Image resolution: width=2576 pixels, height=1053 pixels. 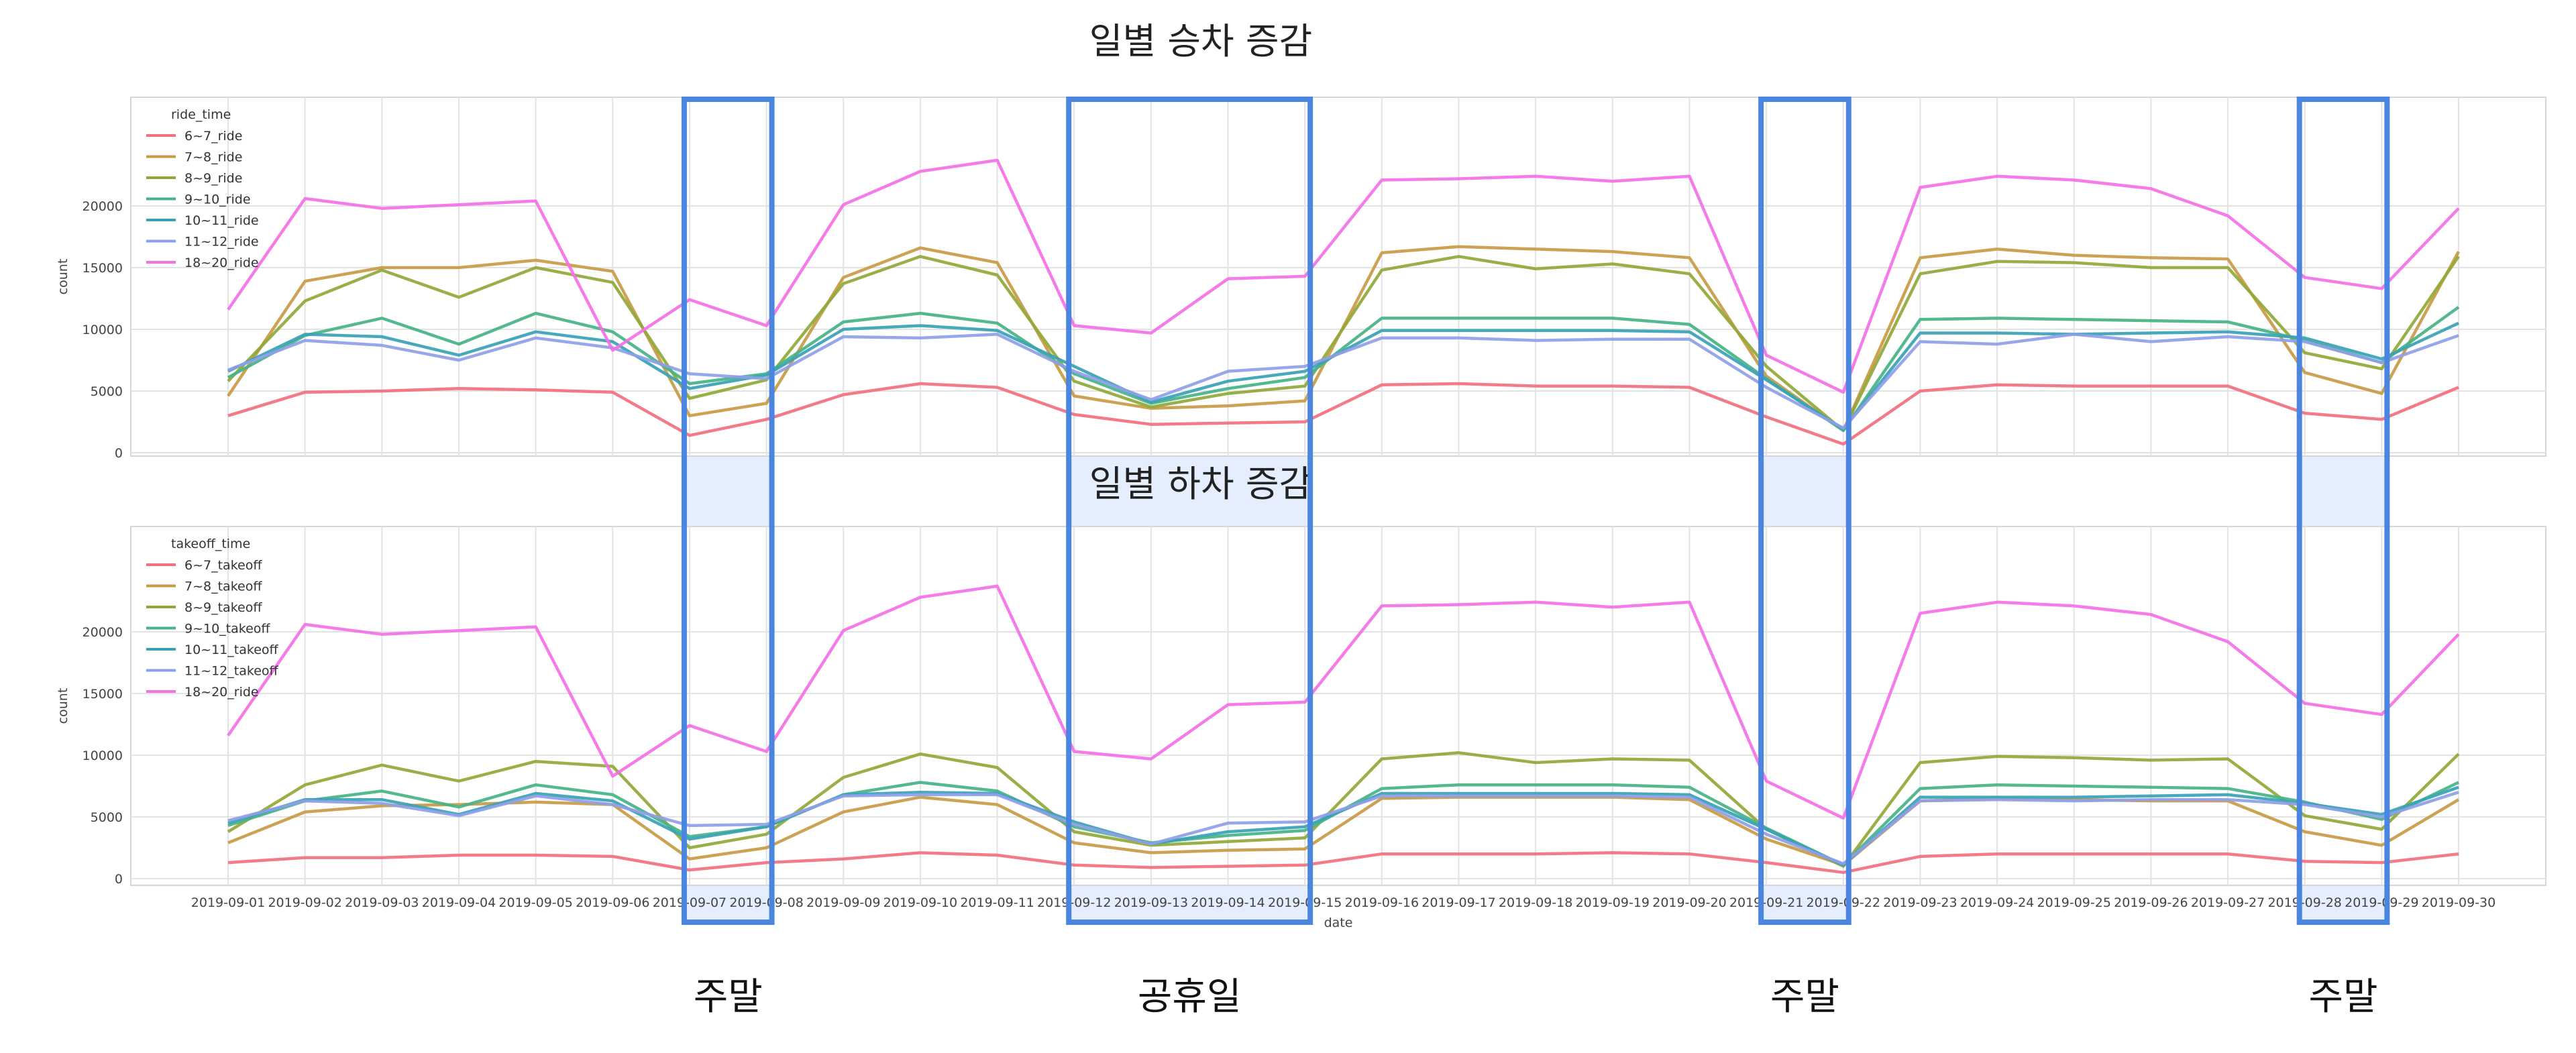 I want to click on legend-entry: 8~9_takeoff, so click(x=223, y=607).